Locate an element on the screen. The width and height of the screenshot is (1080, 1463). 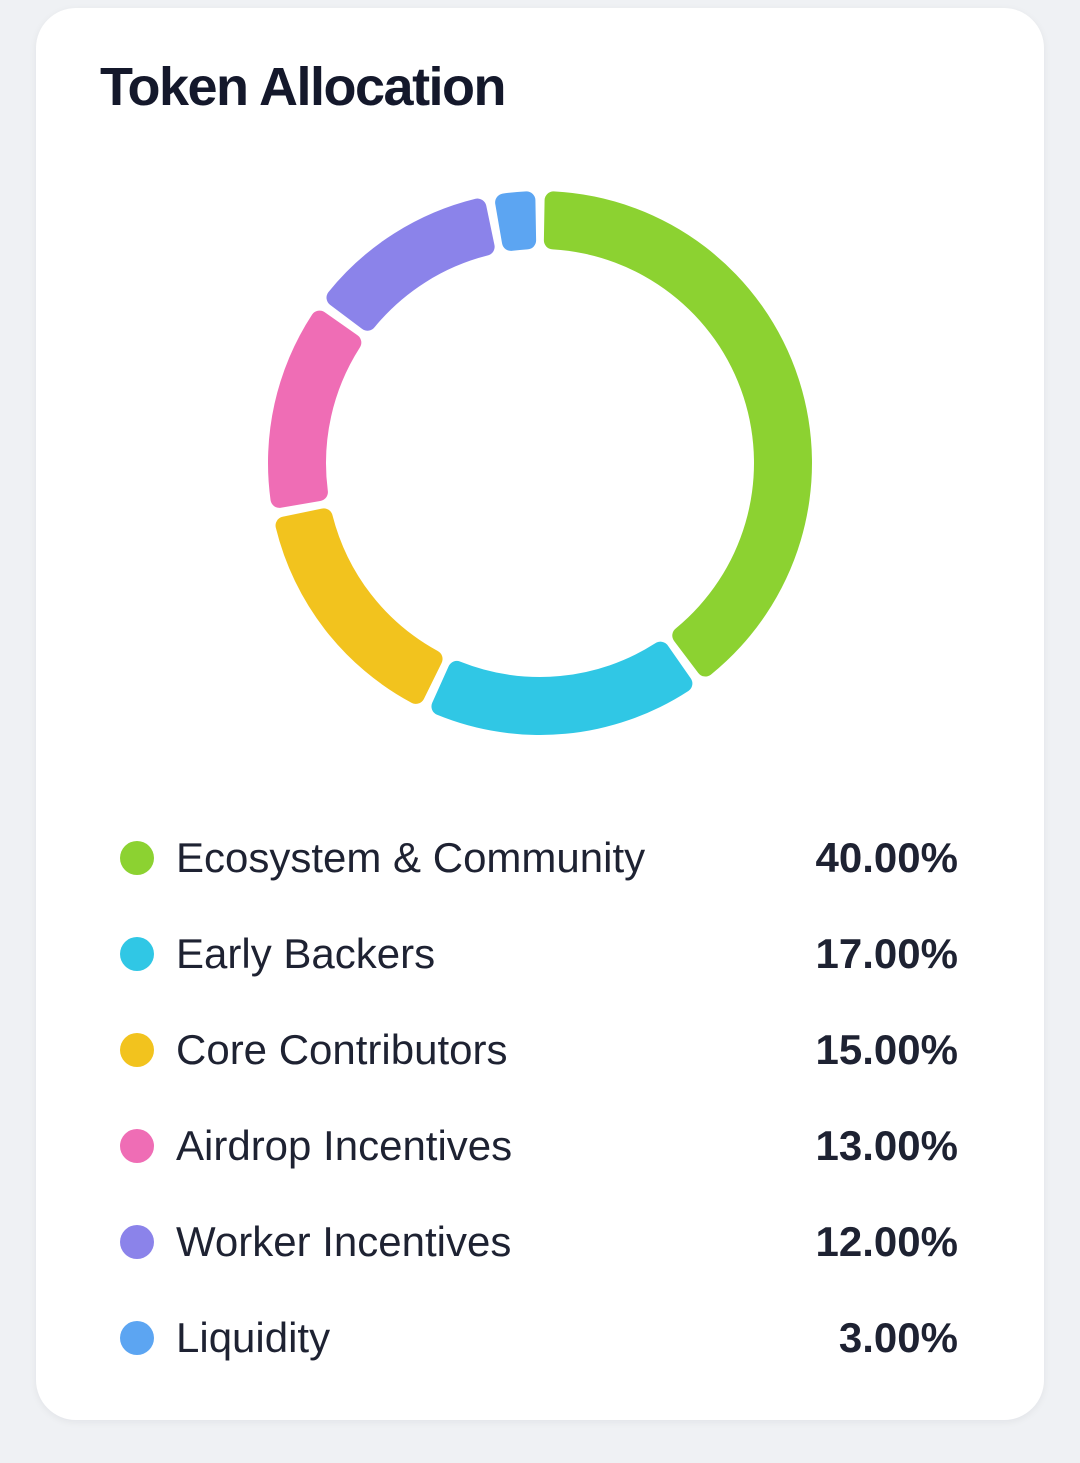
donut-segment-ecosystem-community is located at coordinates (677, 434).